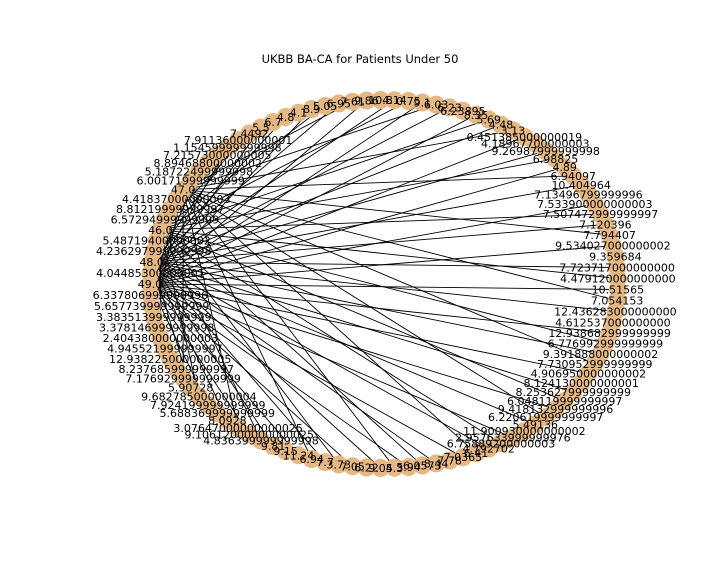  Describe the element at coordinates (170, 359) in the screenshot. I see `node-label: 12.938225000000005` at that location.